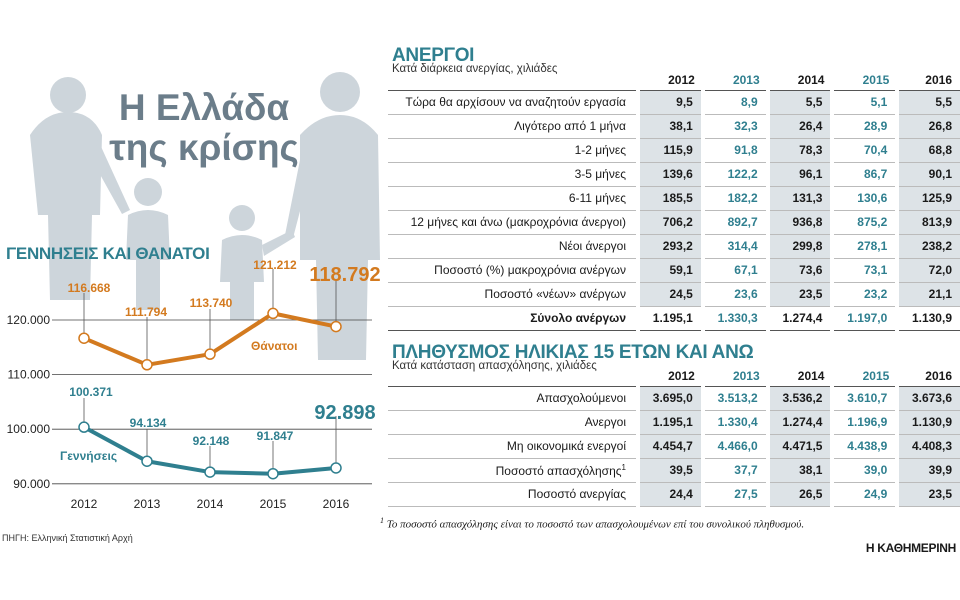 Image resolution: width=960 pixels, height=600 pixels. I want to click on unemployed-table-row: 6-11 μήνες 185,5 182,2 131,3 130,6 125,9, so click(674, 198).